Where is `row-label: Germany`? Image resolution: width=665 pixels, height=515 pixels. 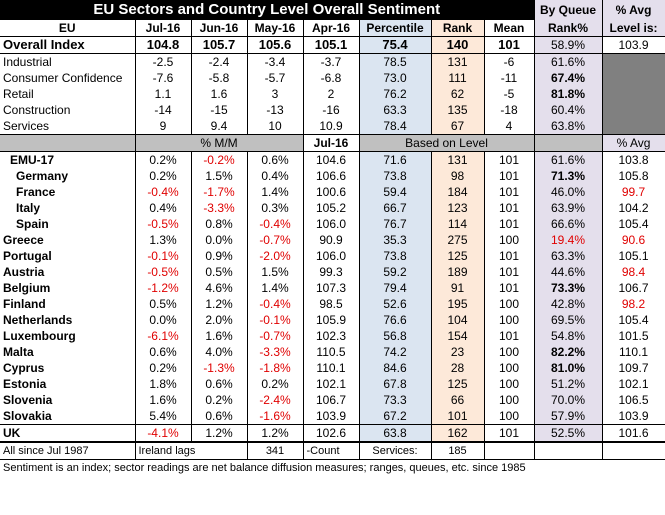 row-label: Germany is located at coordinates (68, 176).